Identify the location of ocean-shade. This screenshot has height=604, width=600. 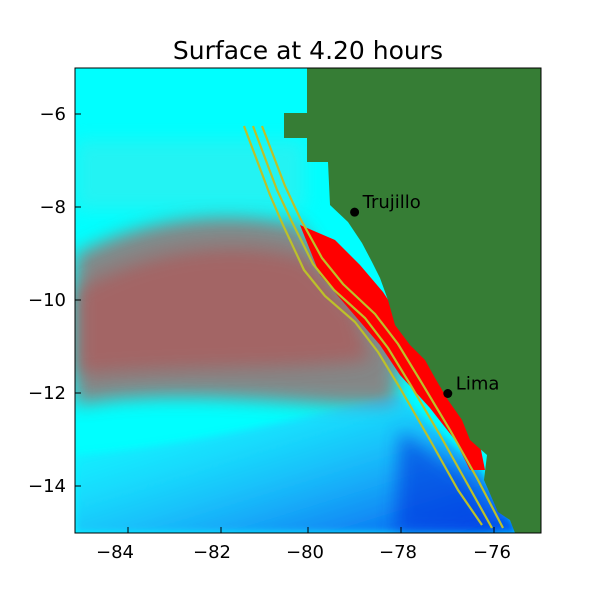
(190, 175).